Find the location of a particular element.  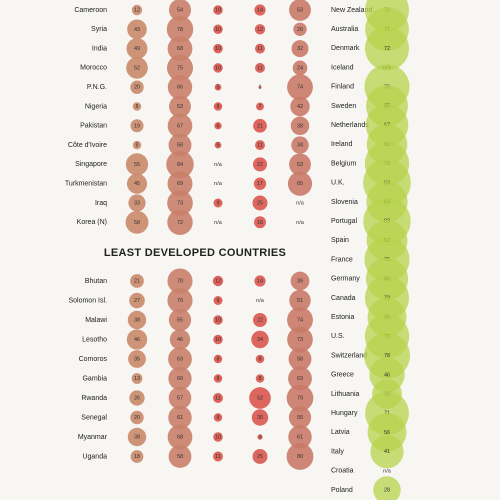

country-name: India is located at coordinates (99, 48).